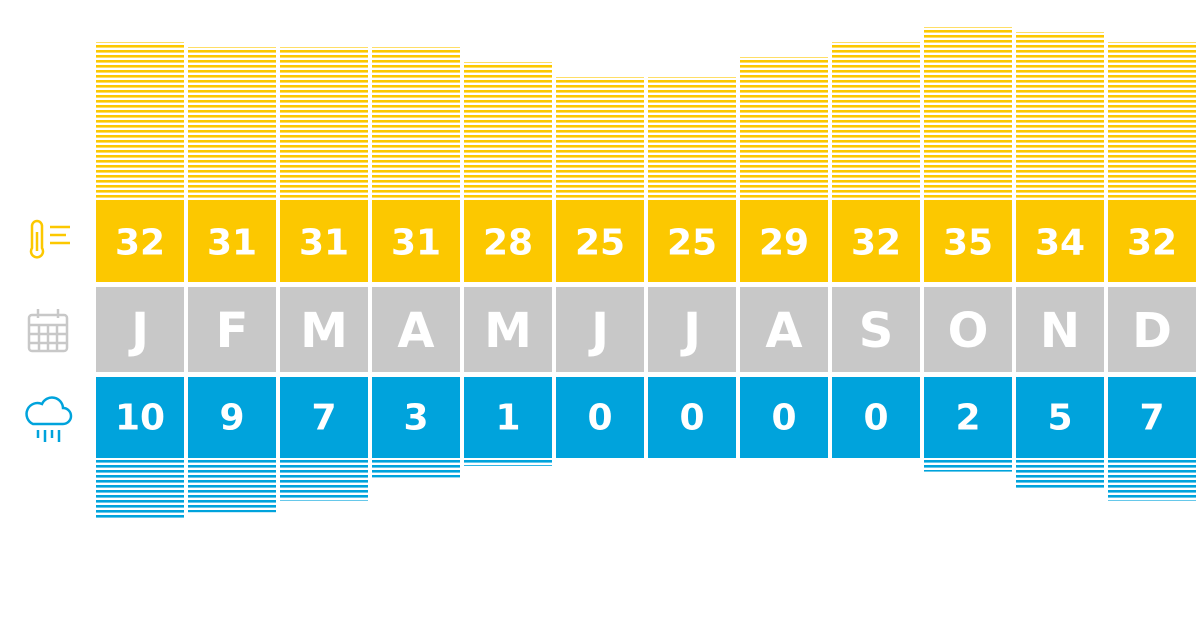 The width and height of the screenshot is (1200, 620). What do you see at coordinates (1060, 243) in the screenshot?
I see `temperature-label: 34` at bounding box center [1060, 243].